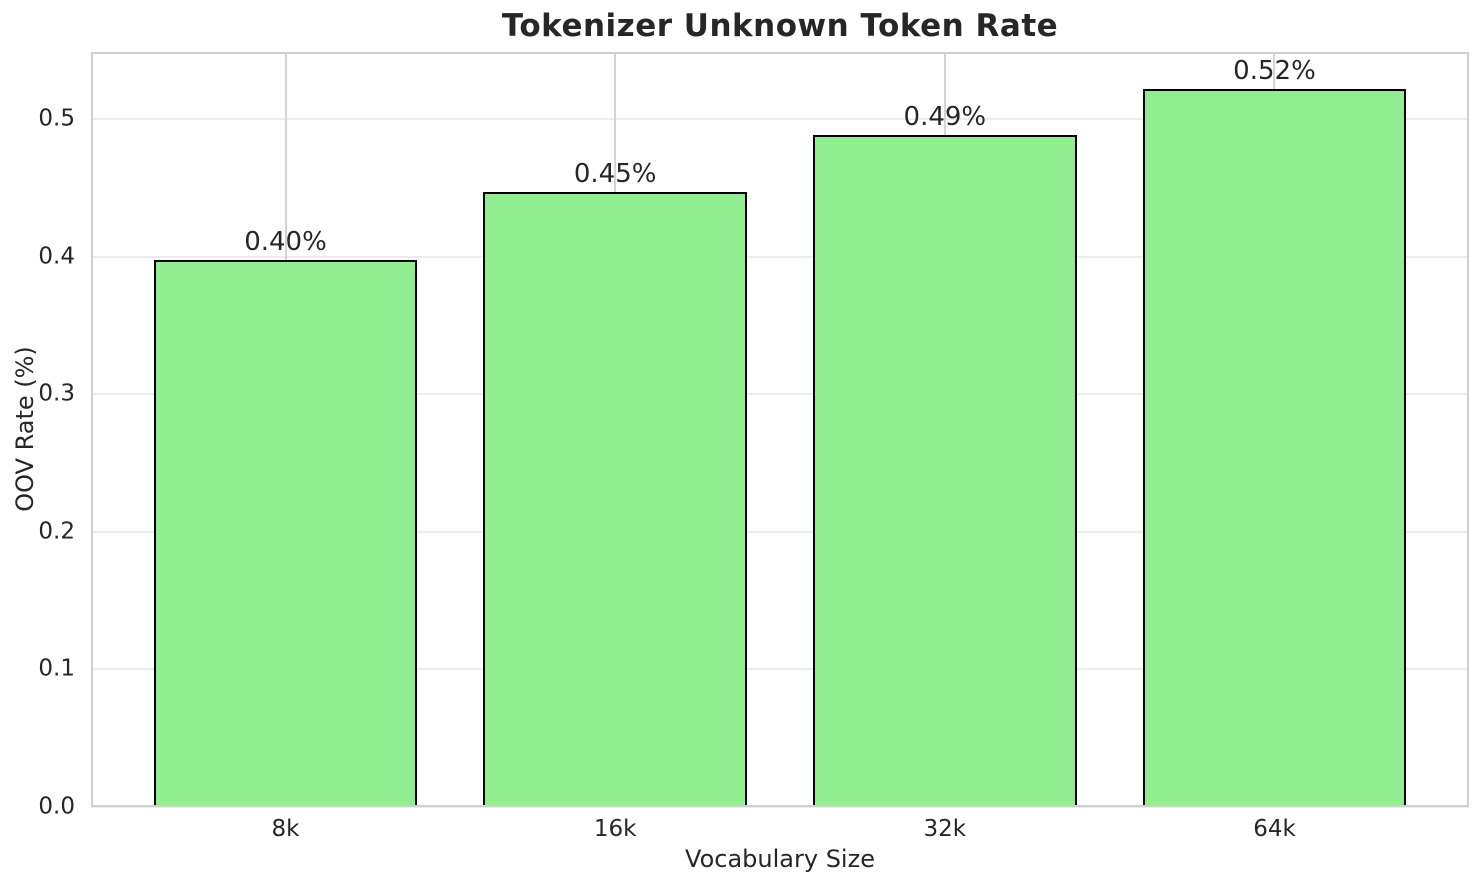 The height and width of the screenshot is (885, 1484). What do you see at coordinates (56, 118) in the screenshot?
I see `y-tick-label: 0.5` at bounding box center [56, 118].